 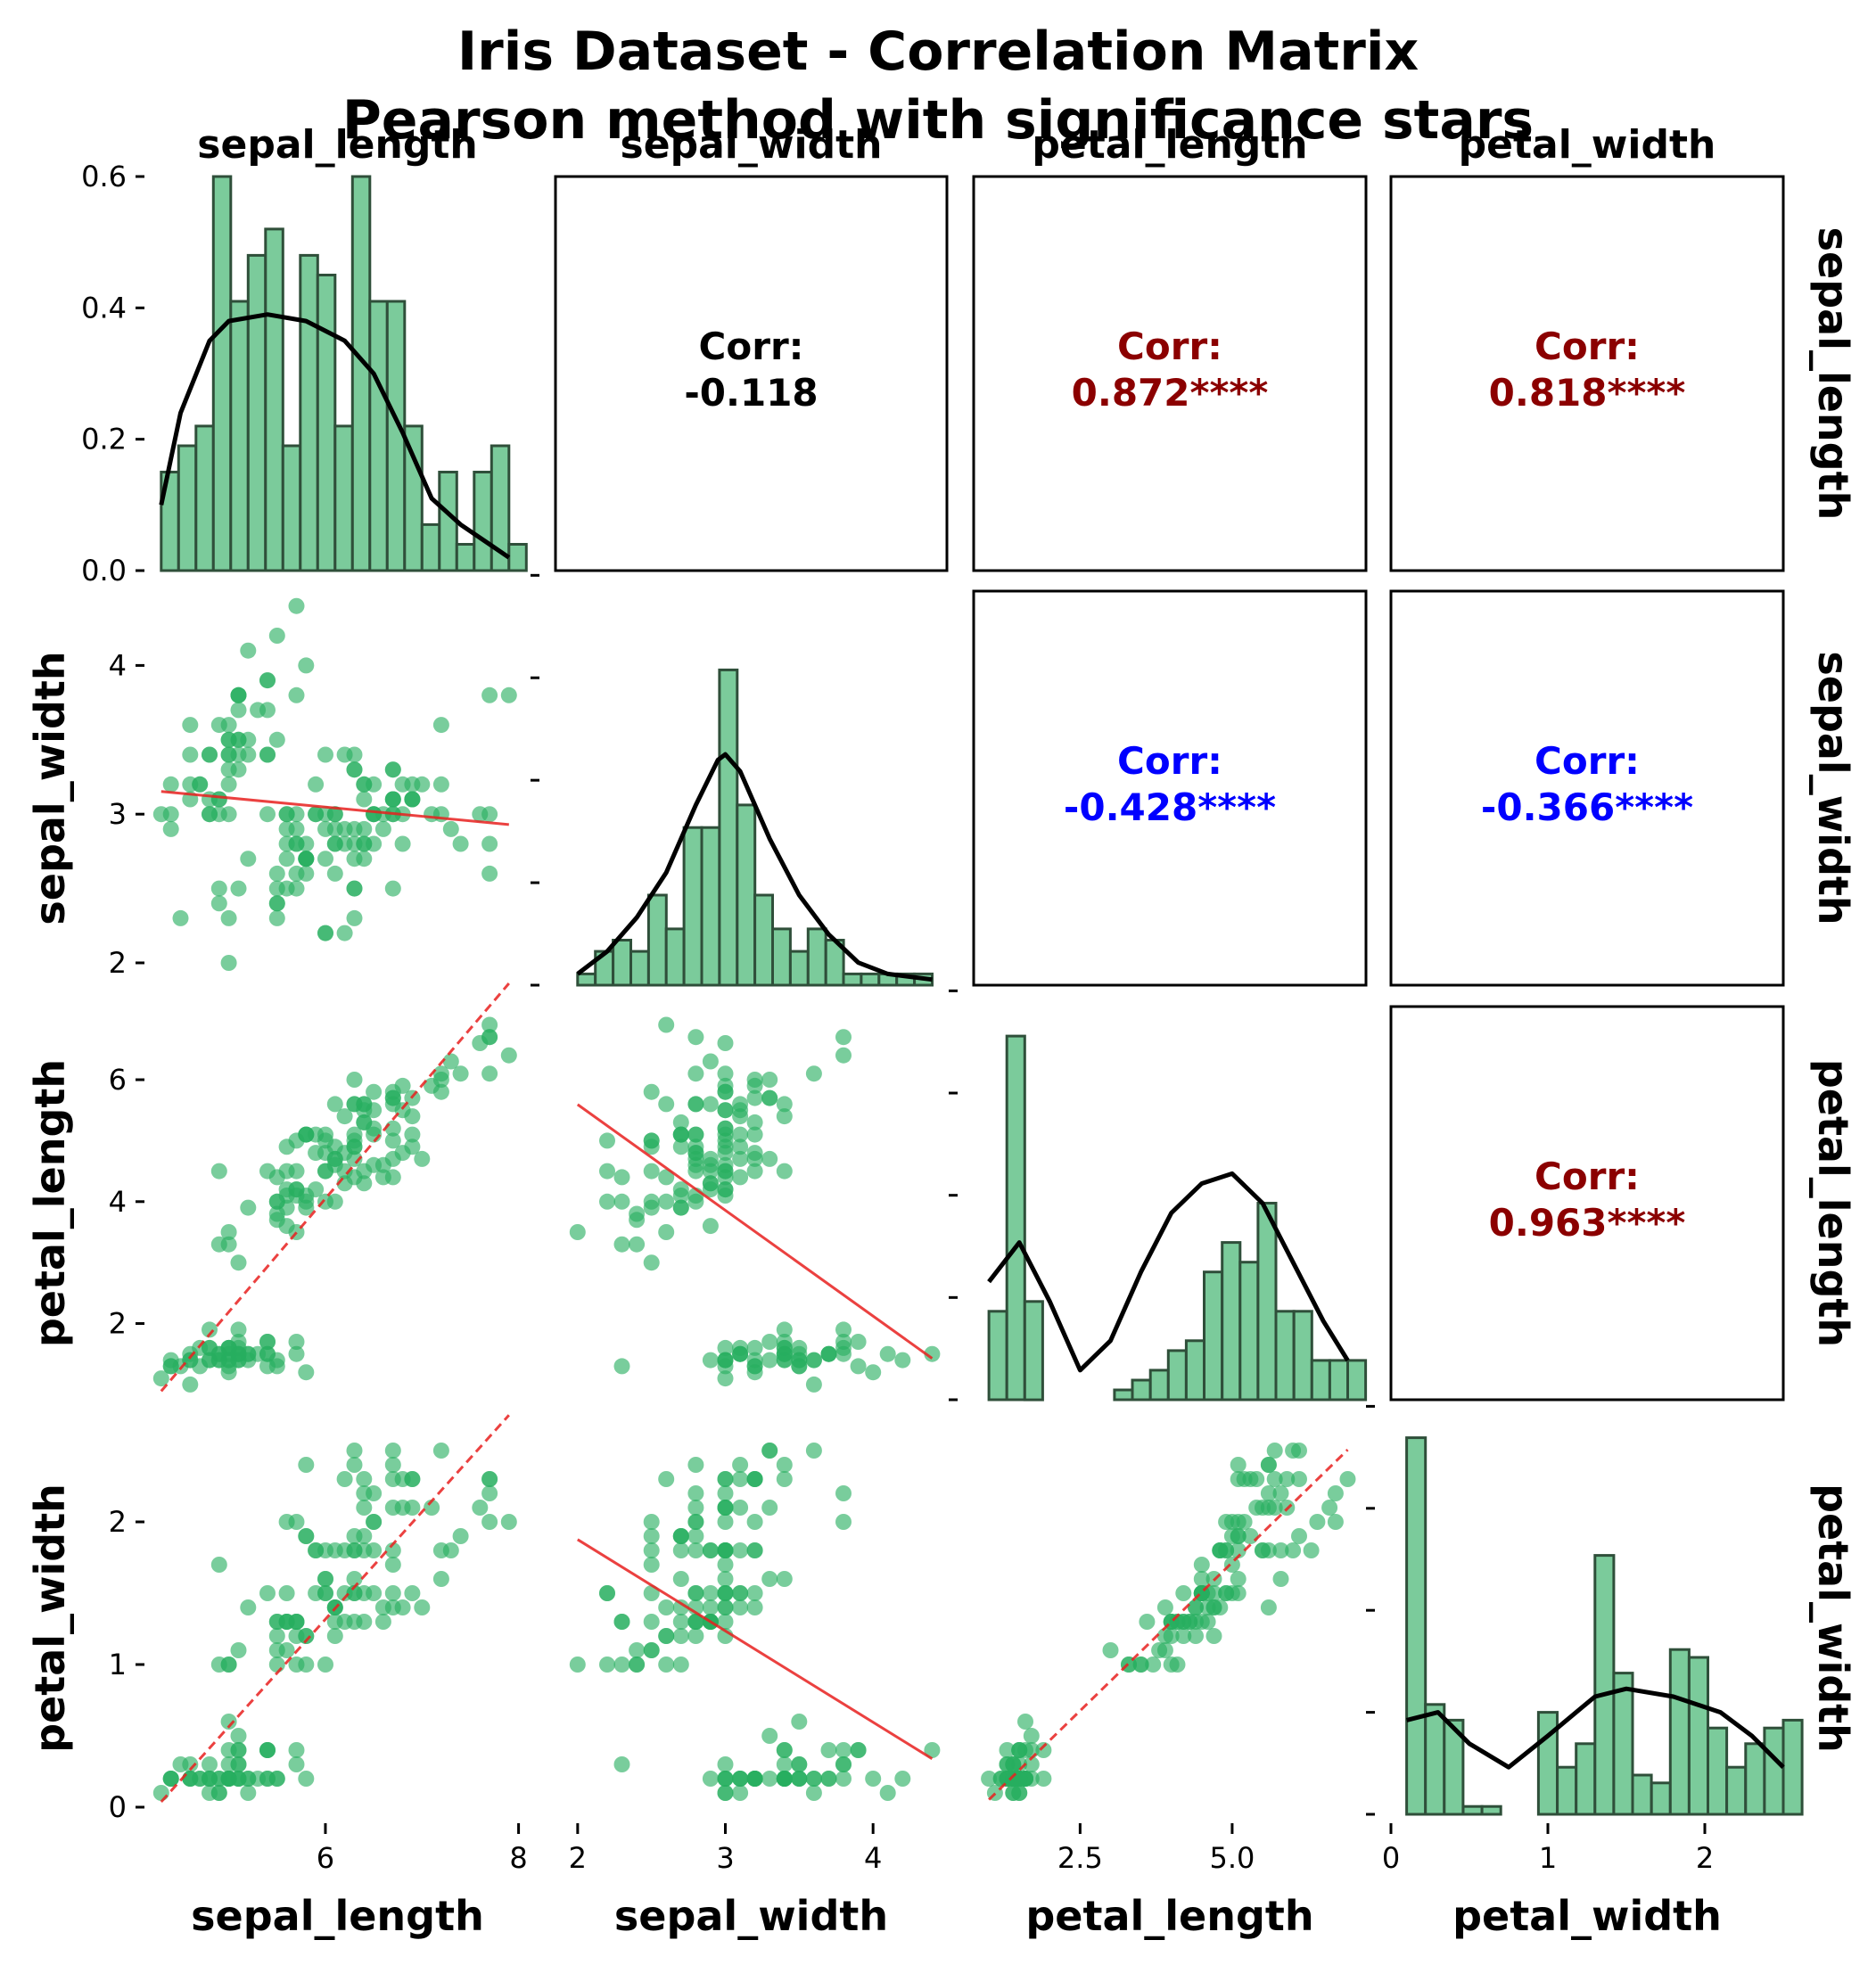 What do you see at coordinates (1170, 373) in the screenshot?
I see `correlation-panel-sepal_length-petal_length: Corr:0.872****` at bounding box center [1170, 373].